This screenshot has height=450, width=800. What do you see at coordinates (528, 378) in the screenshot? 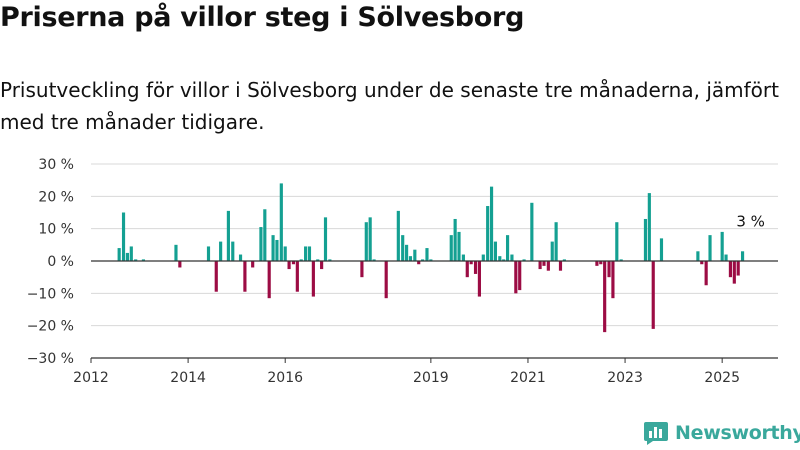
I see `x-tick-label: 2021` at bounding box center [528, 378].